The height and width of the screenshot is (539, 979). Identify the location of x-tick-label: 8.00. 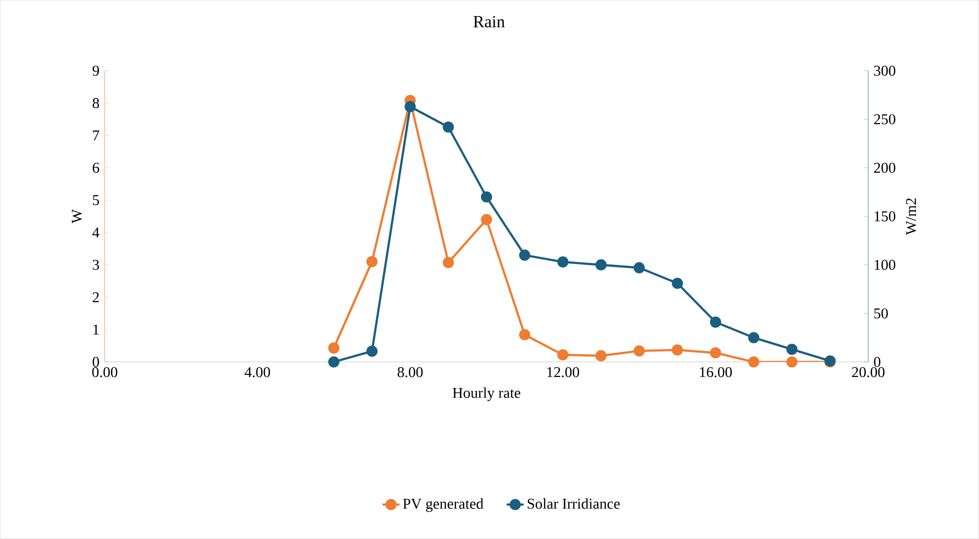
(410, 372).